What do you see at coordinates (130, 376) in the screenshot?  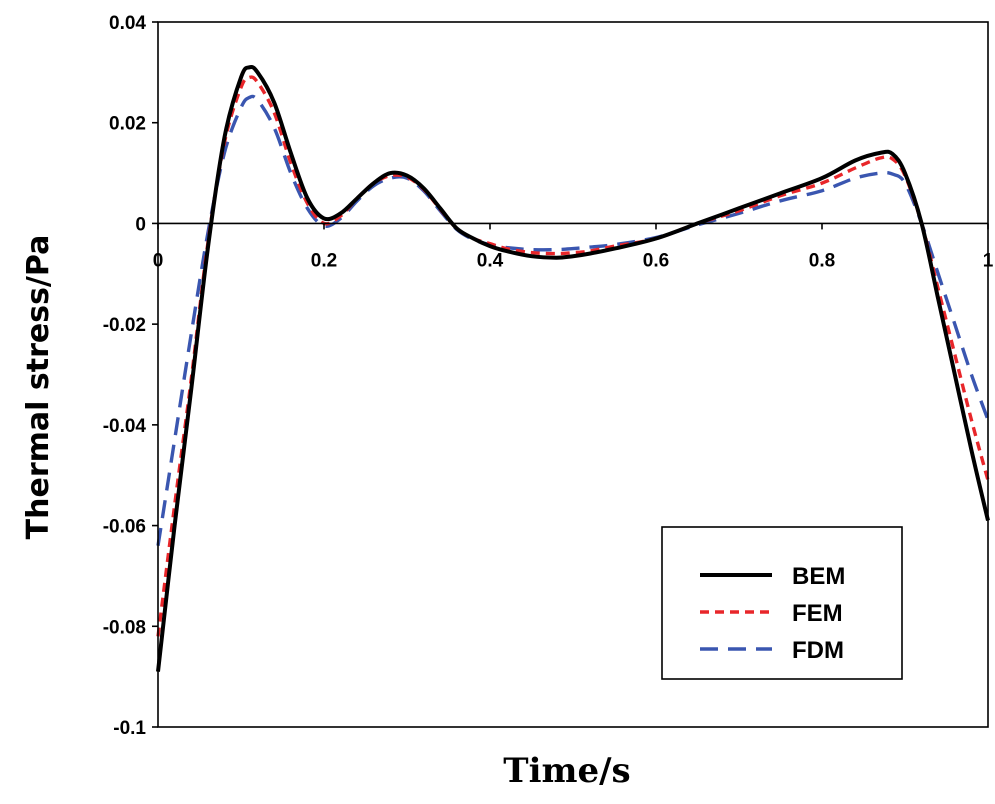 I see `y-axis-ticks: 0.04 0.02 0 -0.02 -0.04 -0.06 -0.08 -0.1` at bounding box center [130, 376].